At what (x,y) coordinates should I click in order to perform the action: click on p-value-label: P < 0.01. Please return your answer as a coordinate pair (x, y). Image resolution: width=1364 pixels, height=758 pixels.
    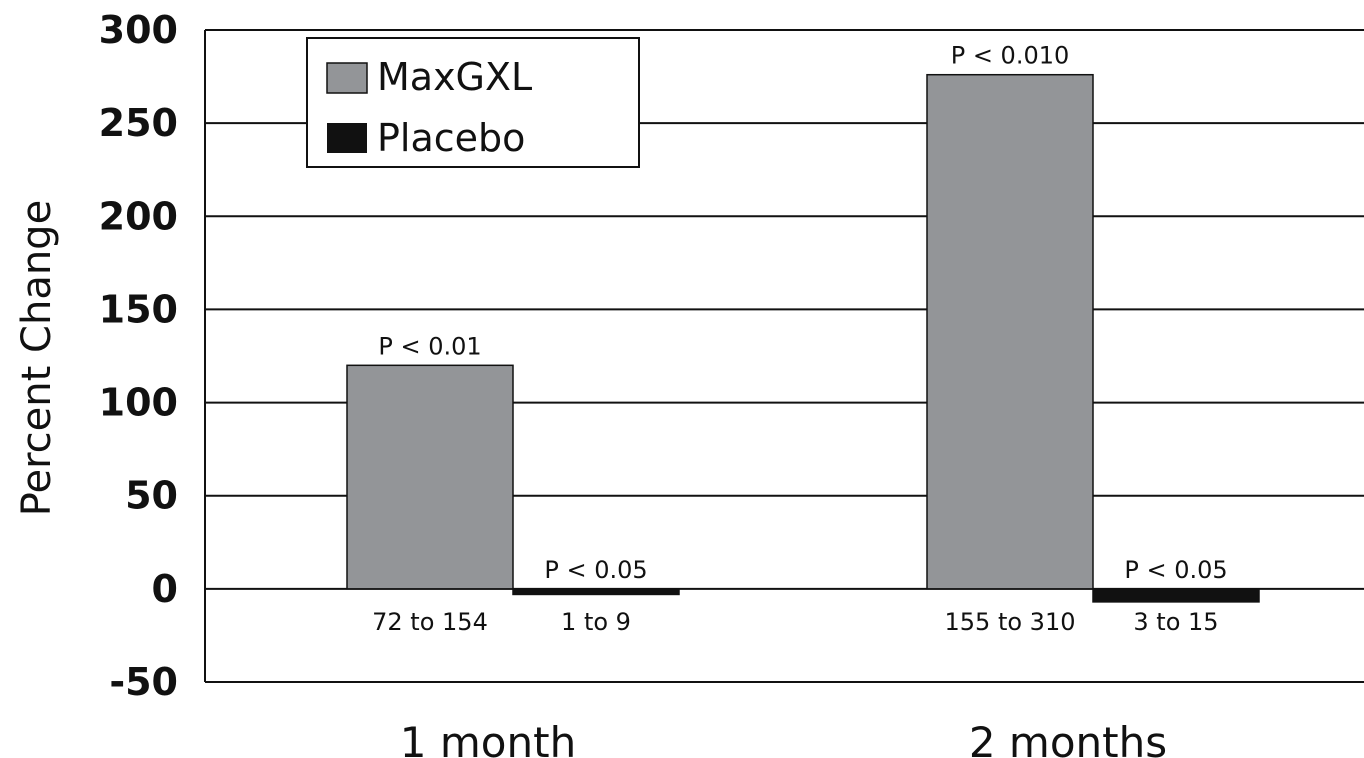
    Looking at the image, I should click on (429, 346).